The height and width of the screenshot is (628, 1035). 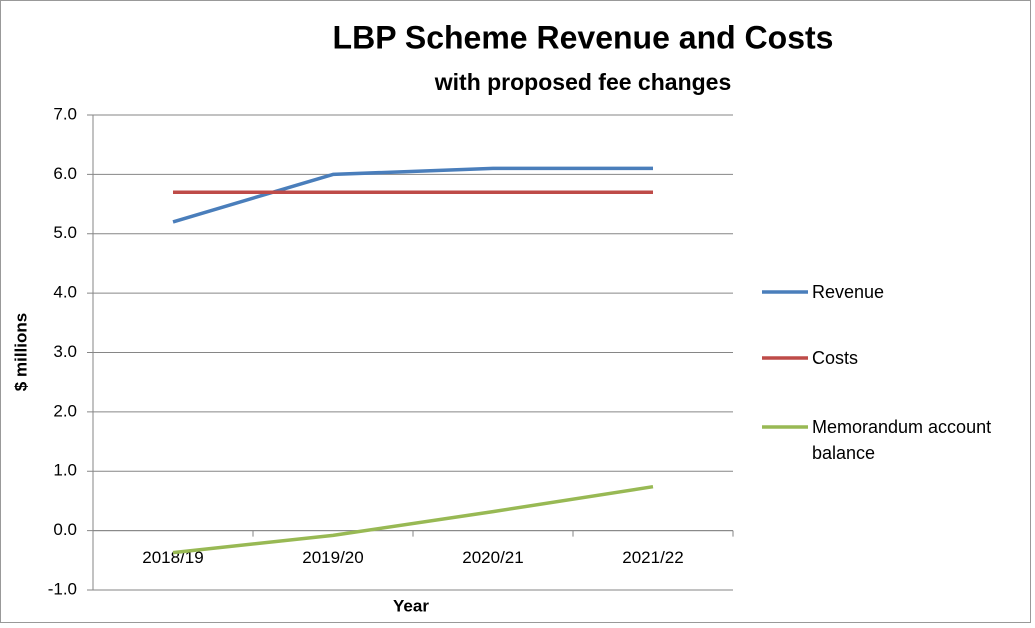 What do you see at coordinates (65, 113) in the screenshot?
I see `y-tick-label: 7.0` at bounding box center [65, 113].